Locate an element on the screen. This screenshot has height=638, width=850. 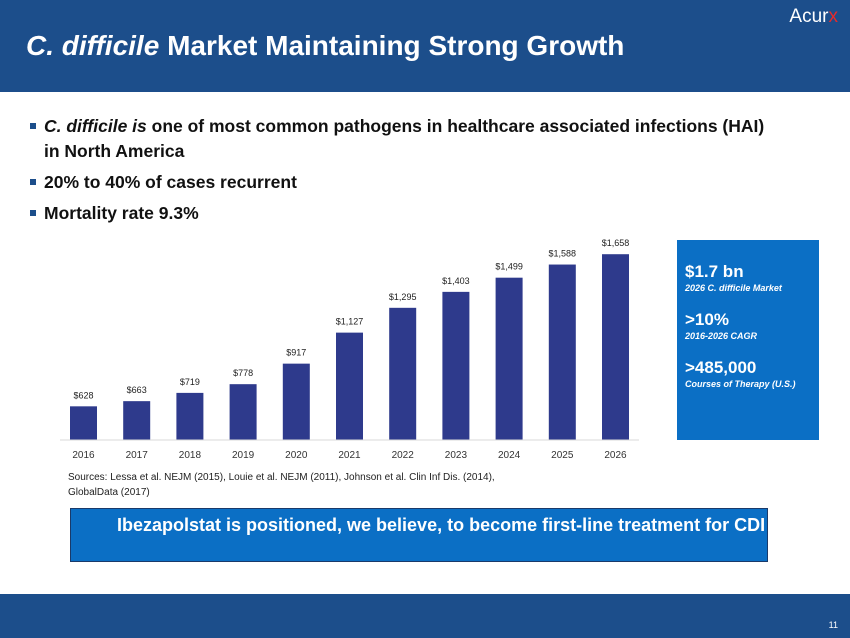
bar-2026 is located at coordinates (615, 347).